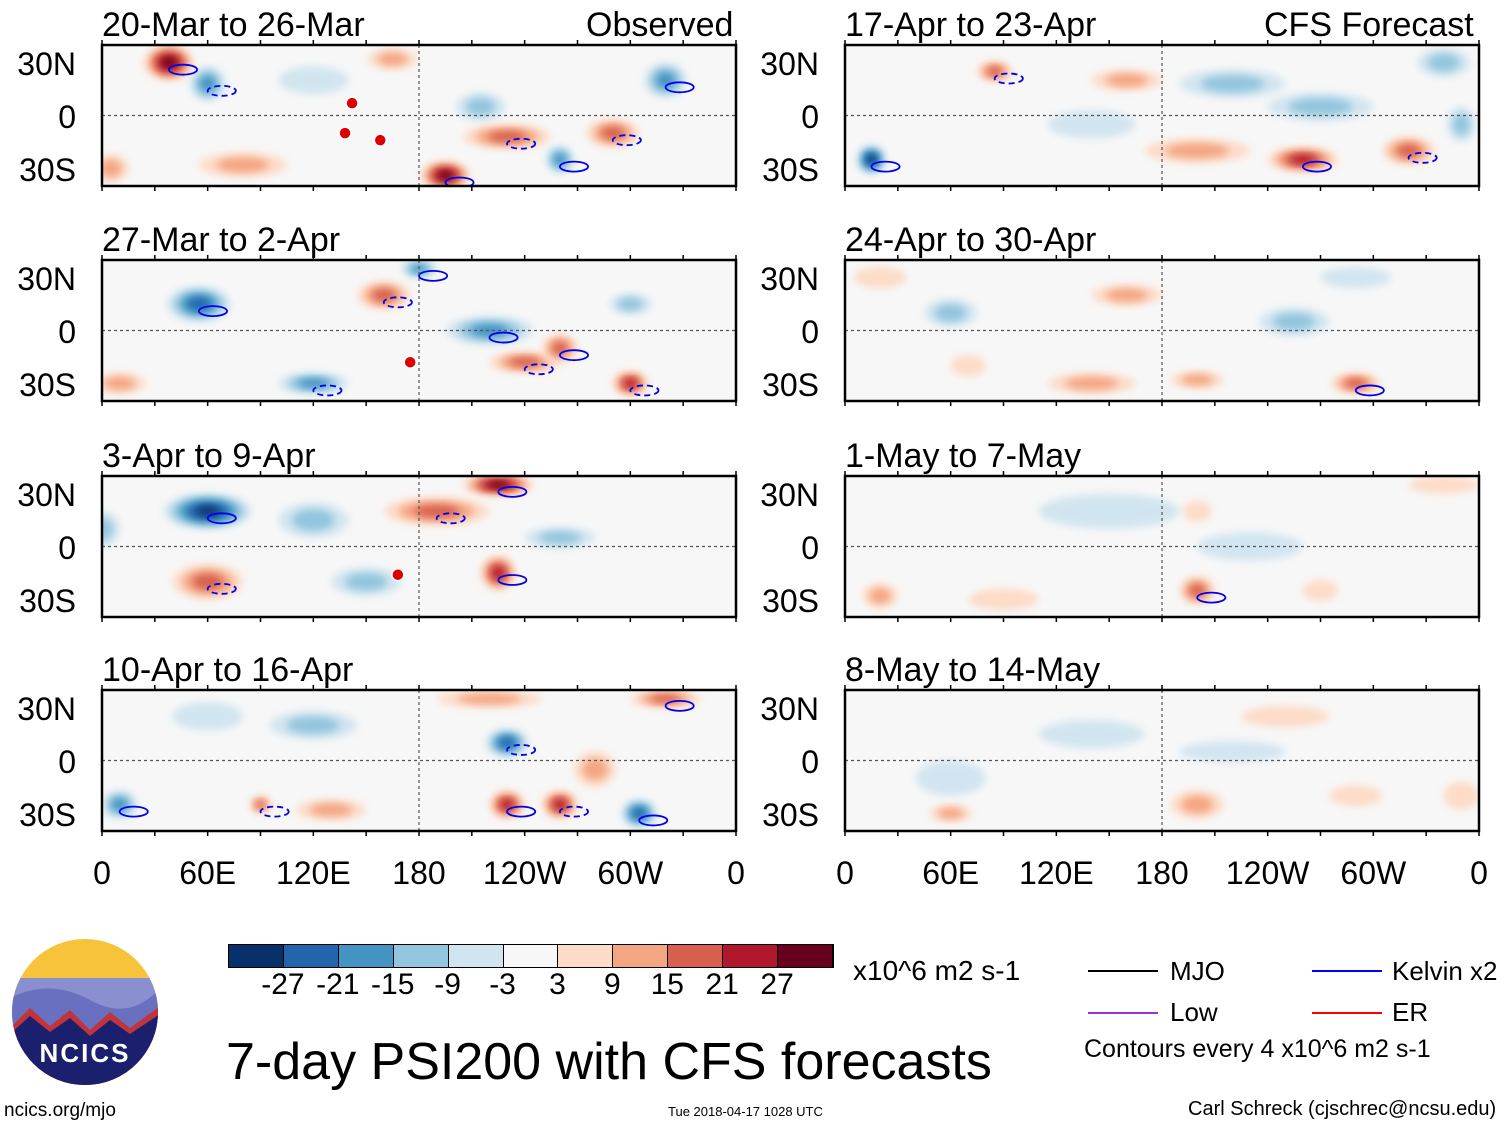 The image size is (1510, 1127). Describe the element at coordinates (963, 456) in the screenshot. I see `panel-title: 1-May to 7-May` at that location.